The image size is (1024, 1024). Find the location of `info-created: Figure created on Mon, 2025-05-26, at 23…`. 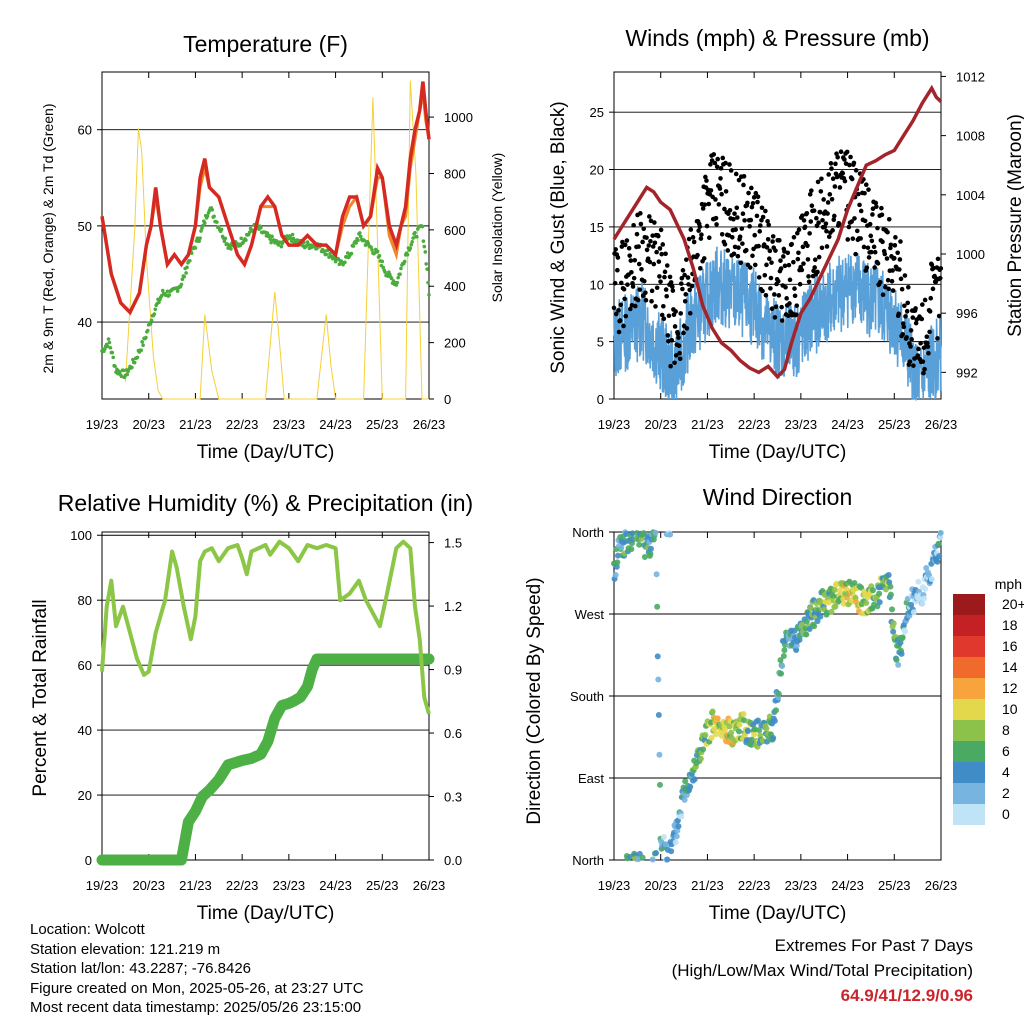

info-created: Figure created on Mon, 2025-05-26, at 23… is located at coordinates (197, 988).